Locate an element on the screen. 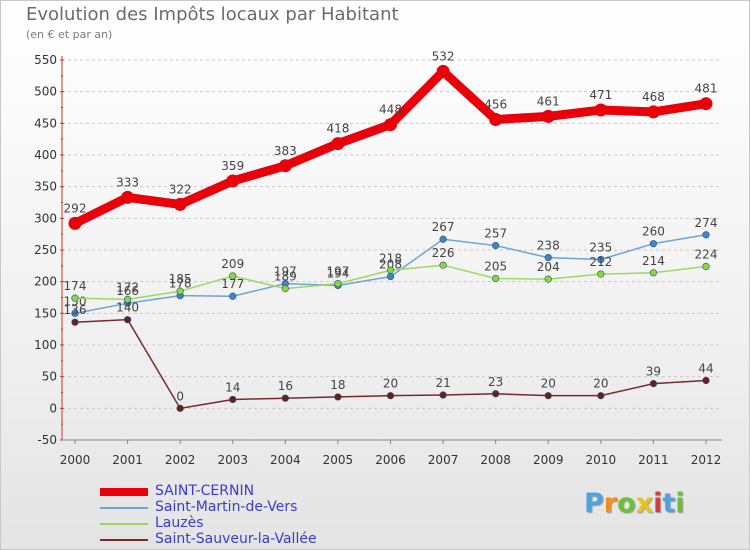 The width and height of the screenshot is (750, 550). data-label: 226 is located at coordinates (443, 253).